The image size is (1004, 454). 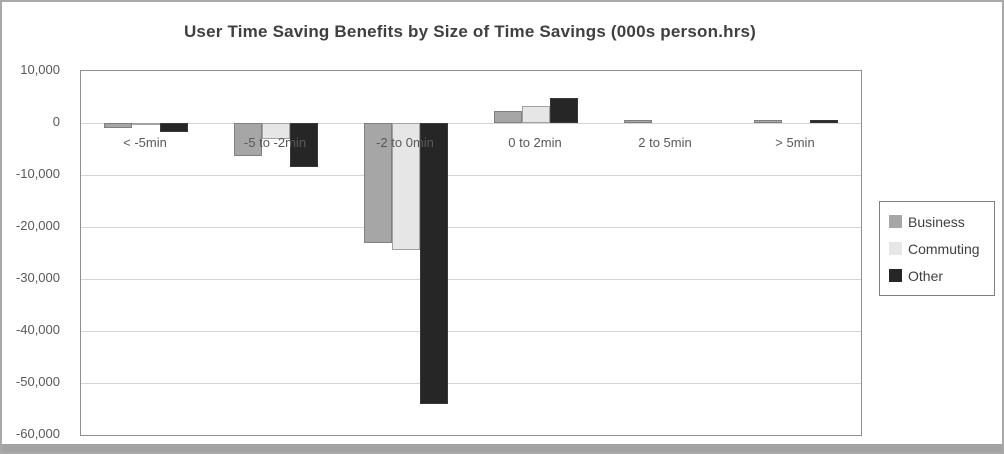 I want to click on legend-entry-other: Other, so click(x=937, y=276).